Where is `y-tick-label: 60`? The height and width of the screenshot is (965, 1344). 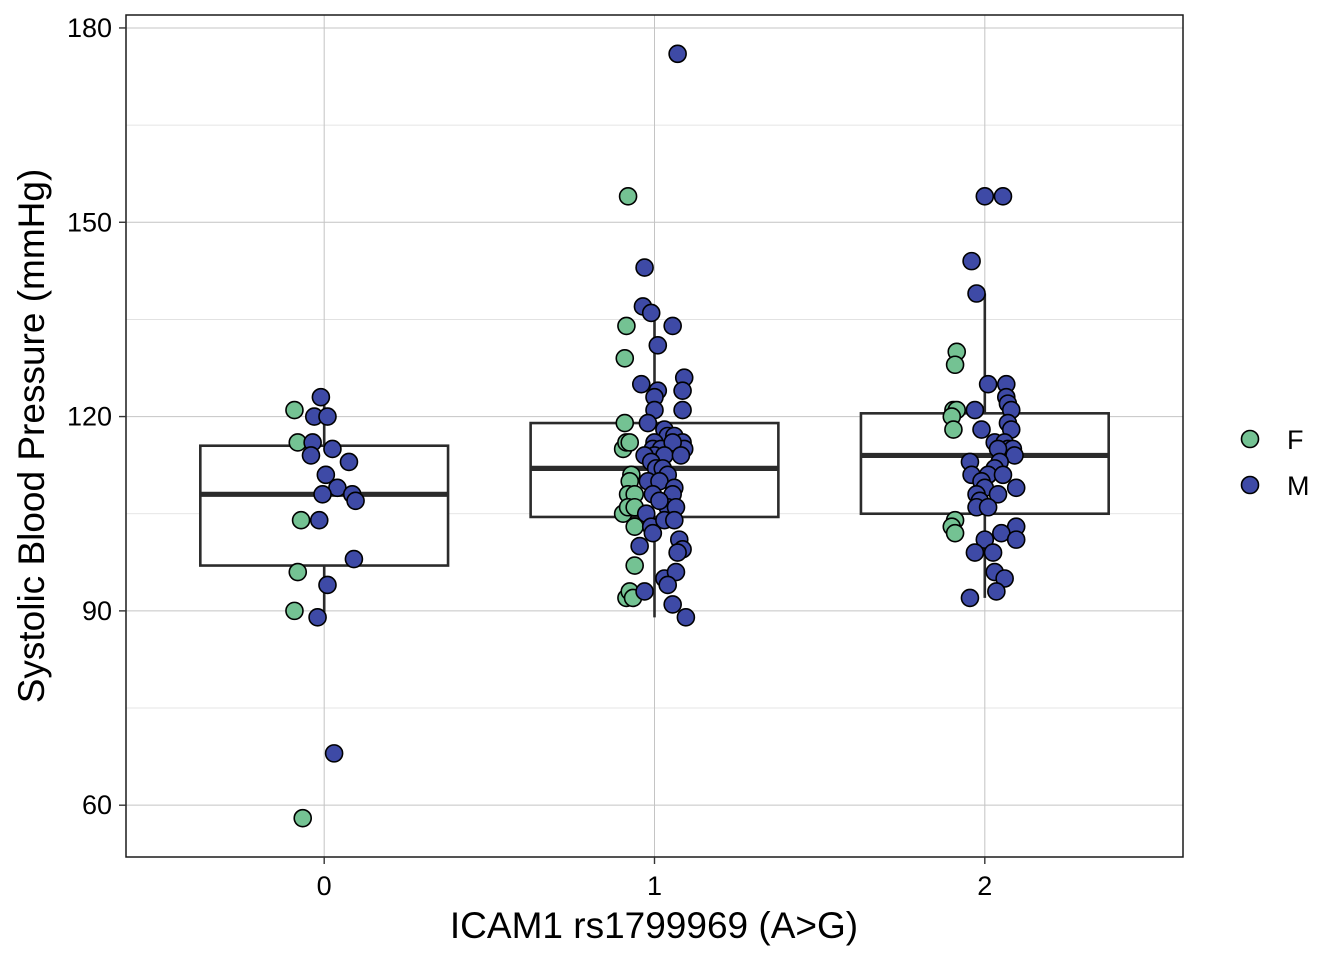 y-tick-label: 60 is located at coordinates (97, 805).